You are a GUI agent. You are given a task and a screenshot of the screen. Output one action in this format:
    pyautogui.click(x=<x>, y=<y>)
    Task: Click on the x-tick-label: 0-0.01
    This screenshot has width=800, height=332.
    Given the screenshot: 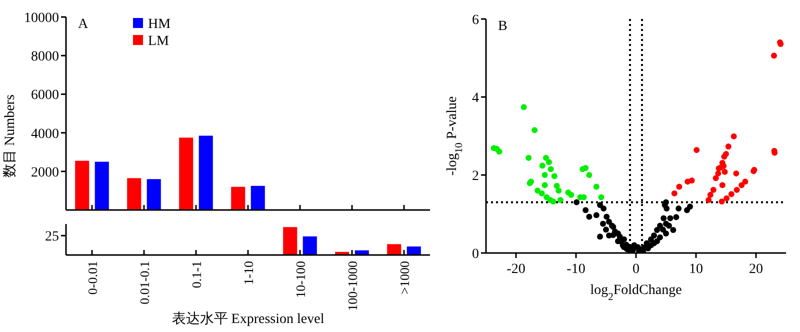 What is the action you would take?
    pyautogui.click(x=92, y=278)
    